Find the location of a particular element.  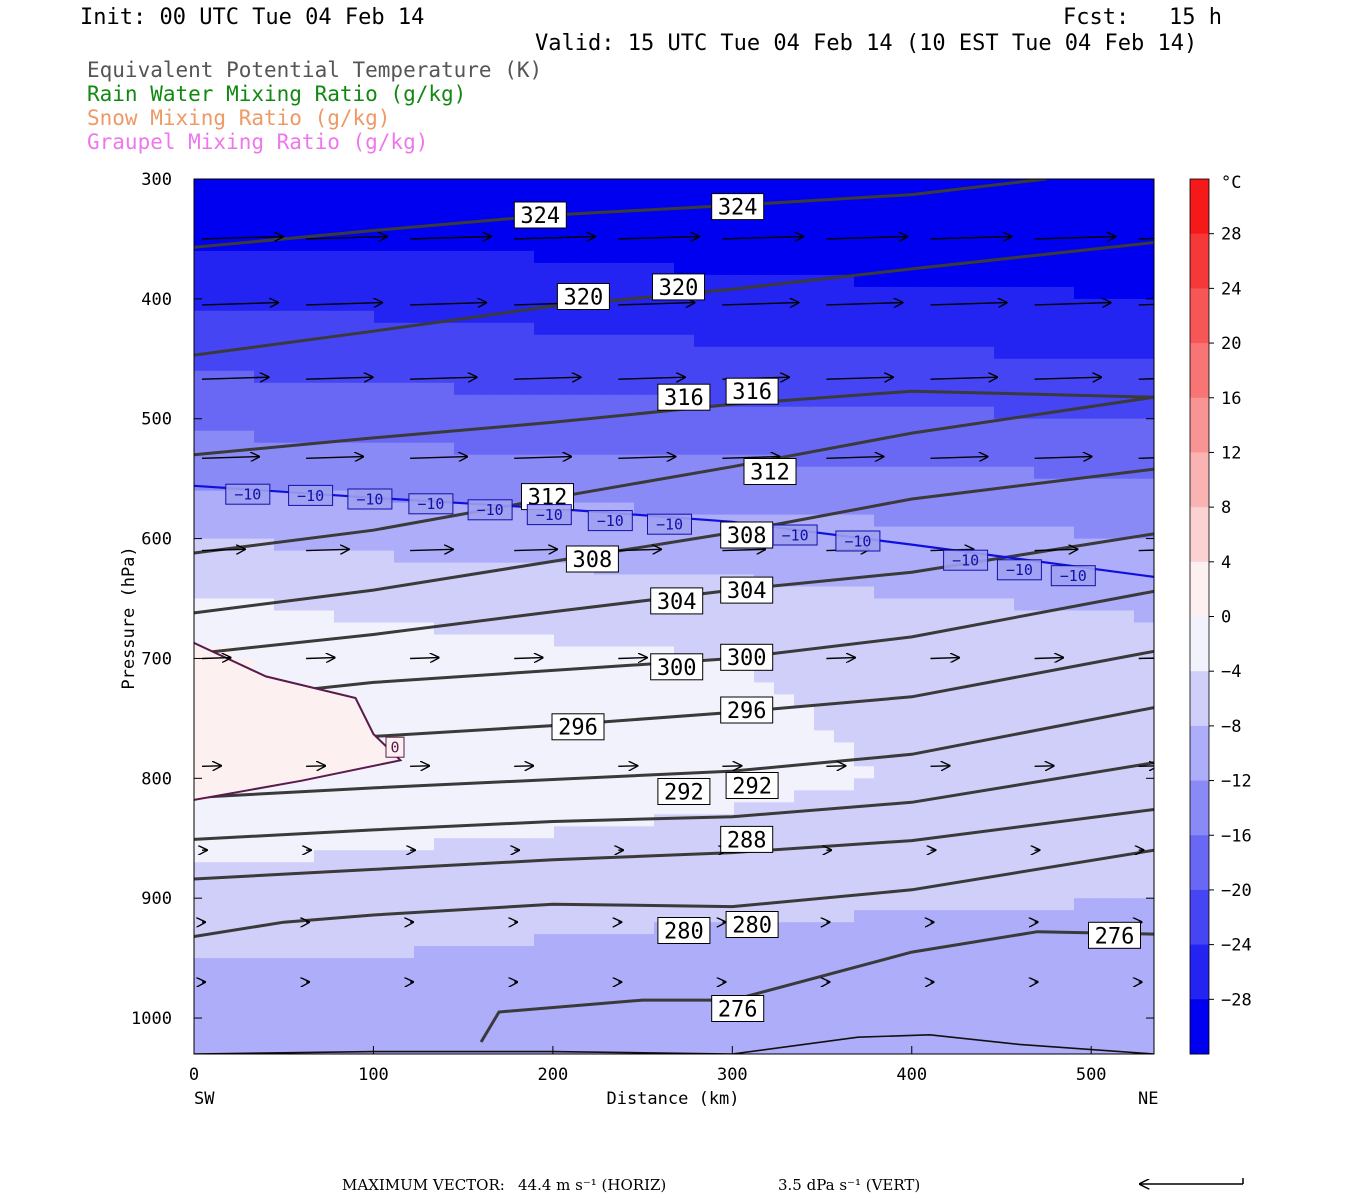

colorbar-tick-label: −20 is located at coordinates (1236, 891).